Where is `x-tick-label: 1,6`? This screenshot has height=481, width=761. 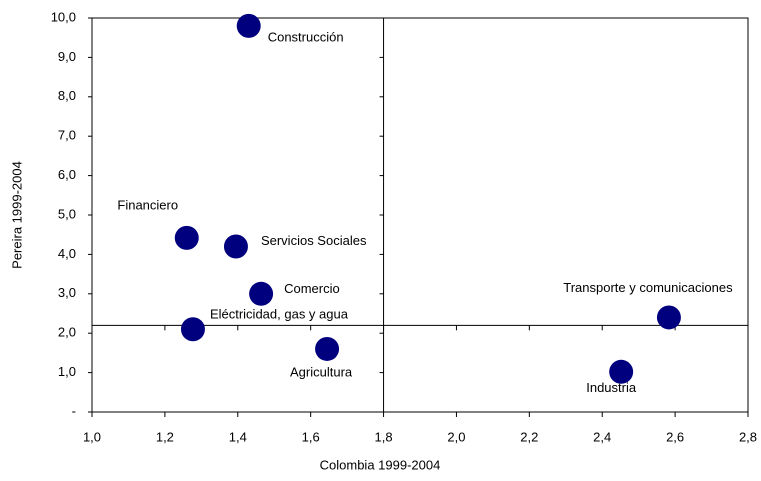
x-tick-label: 1,6 is located at coordinates (311, 436).